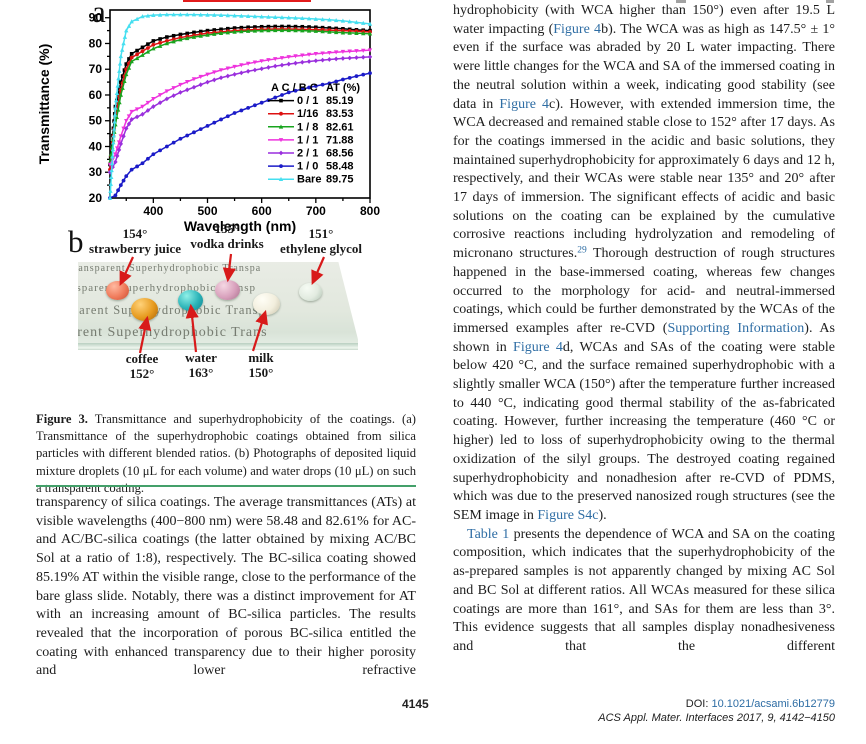  Describe the element at coordinates (227, 228) in the screenshot. I see `contact-angle: 155°` at that location.